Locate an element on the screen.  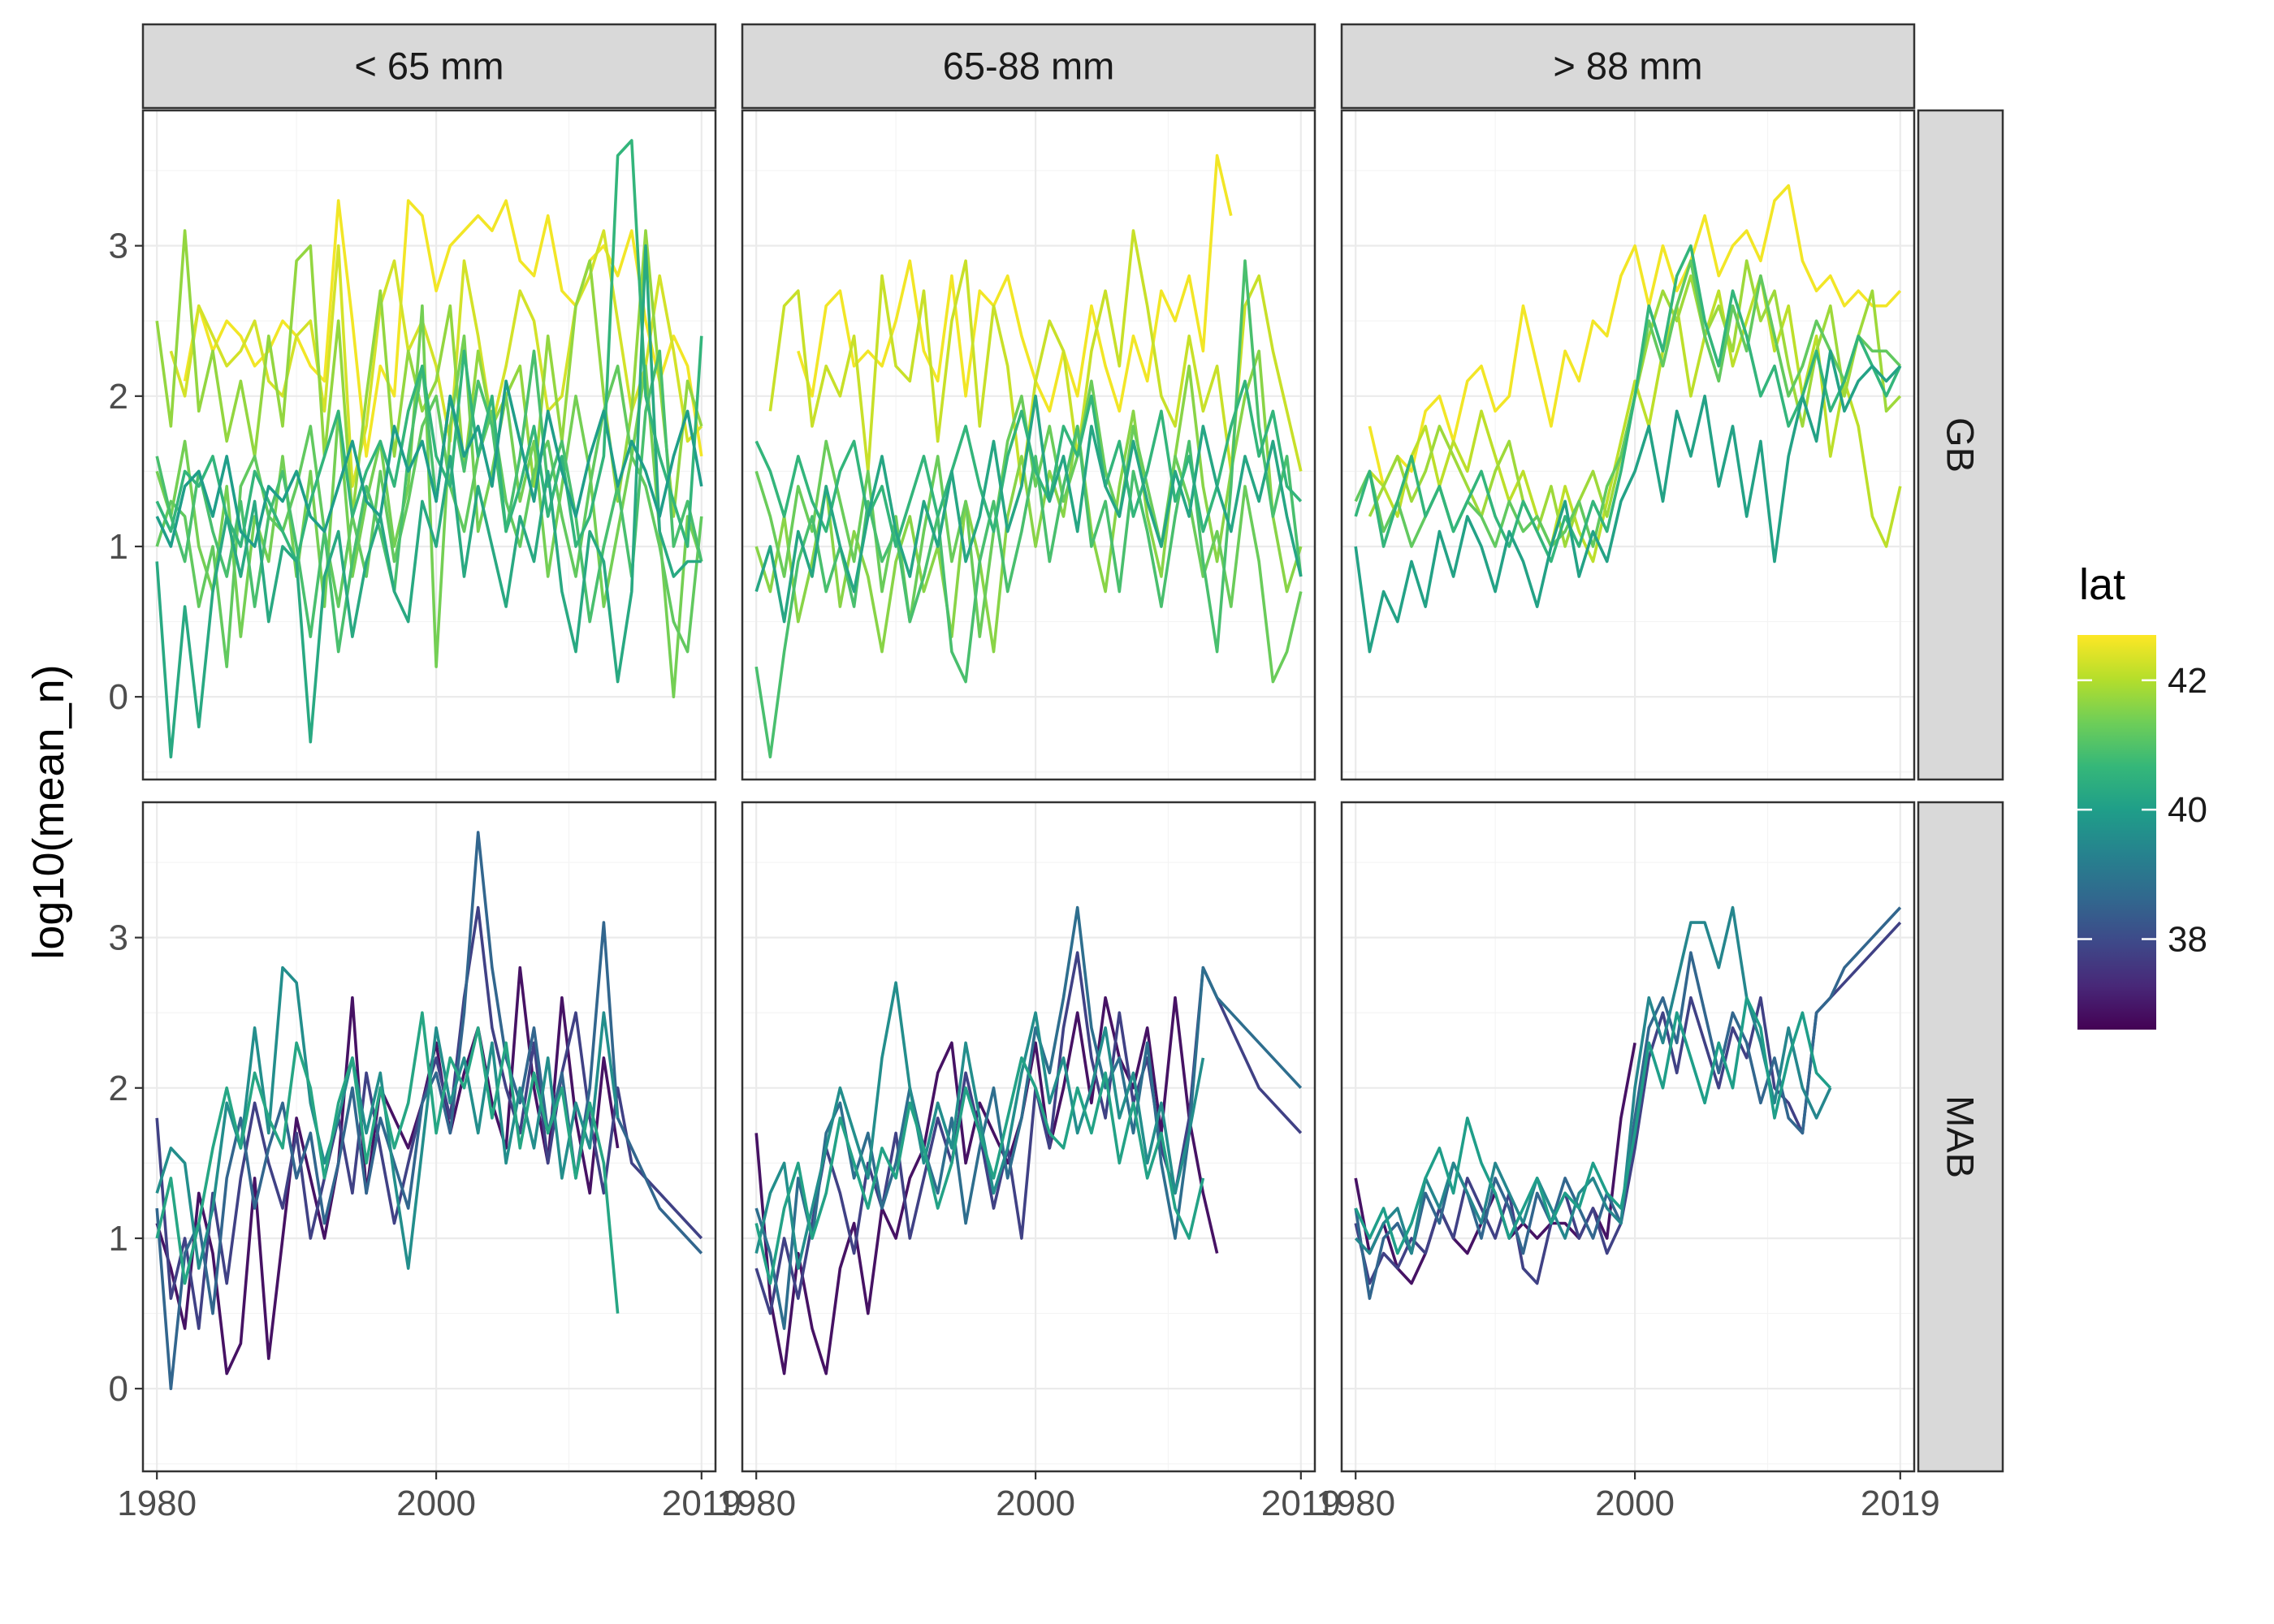
facet-row-label: MAB is located at coordinates (1961, 1136).